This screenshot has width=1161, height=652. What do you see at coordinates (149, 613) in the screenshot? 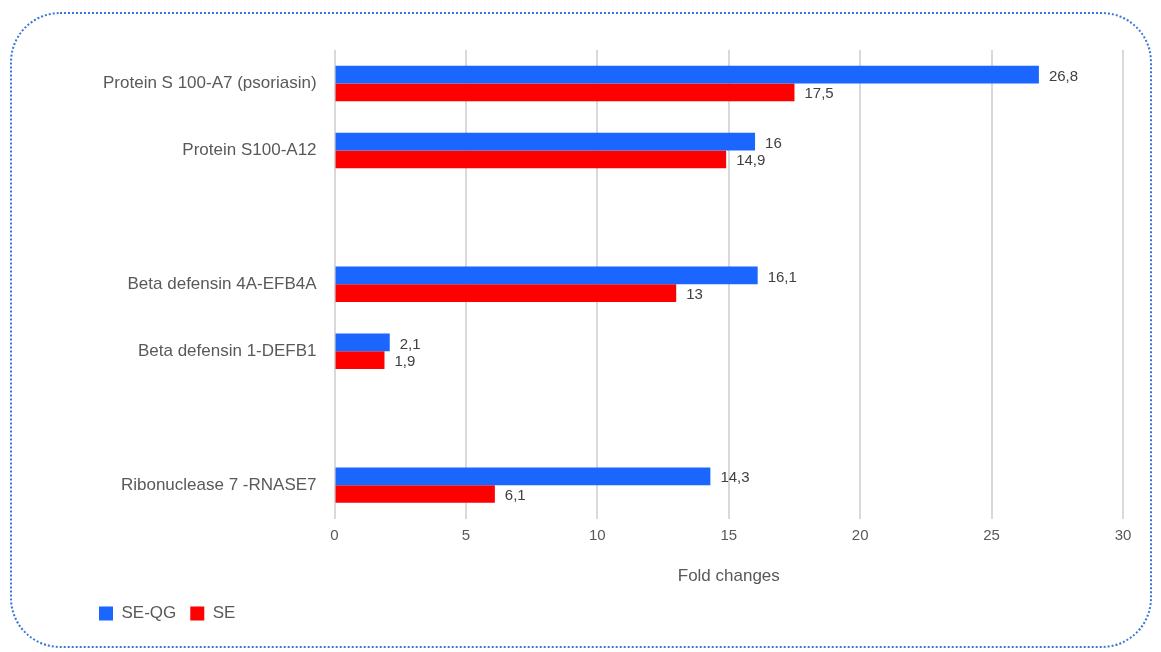
I see `legend-label: SE-QG` at bounding box center [149, 613].